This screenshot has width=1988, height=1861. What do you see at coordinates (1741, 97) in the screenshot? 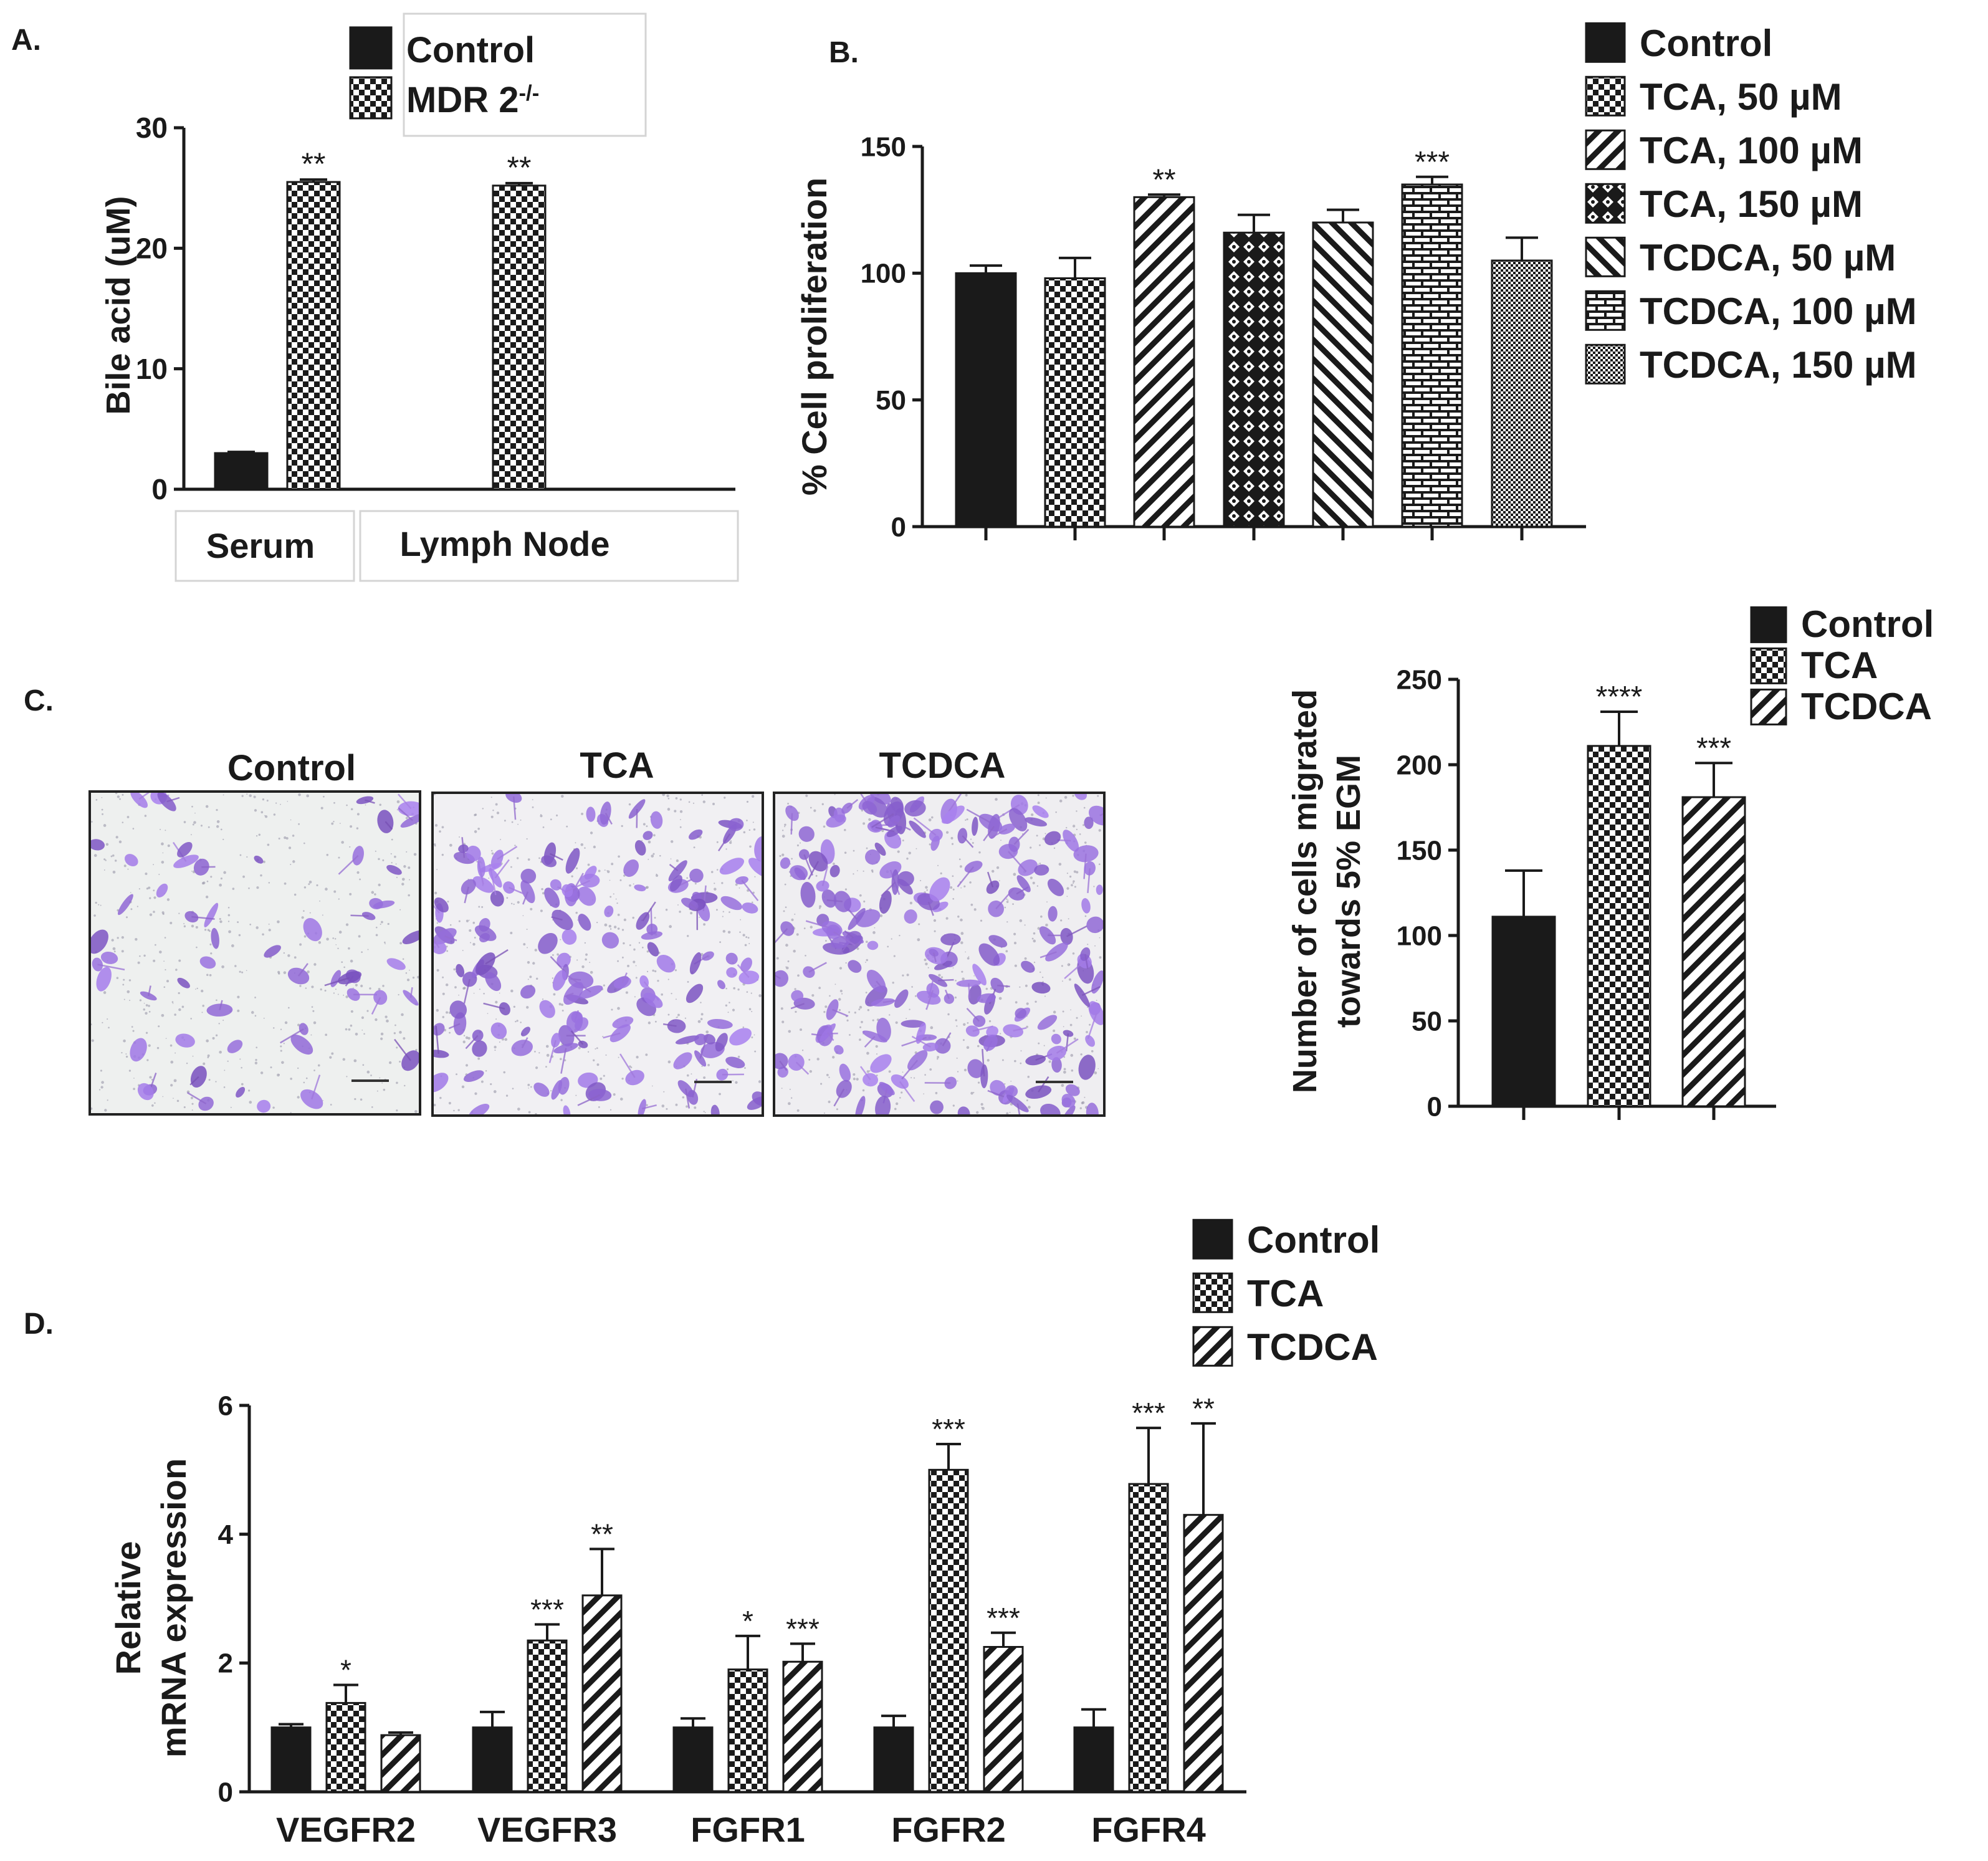
I see `chart-b-legend-label: TCA, 50 µM` at bounding box center [1741, 97].